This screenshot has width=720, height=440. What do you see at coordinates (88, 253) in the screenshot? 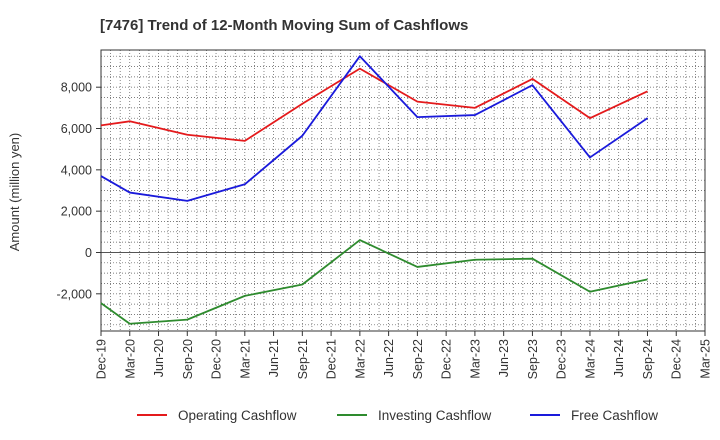
I see `y-tick-label: 0` at bounding box center [88, 253].